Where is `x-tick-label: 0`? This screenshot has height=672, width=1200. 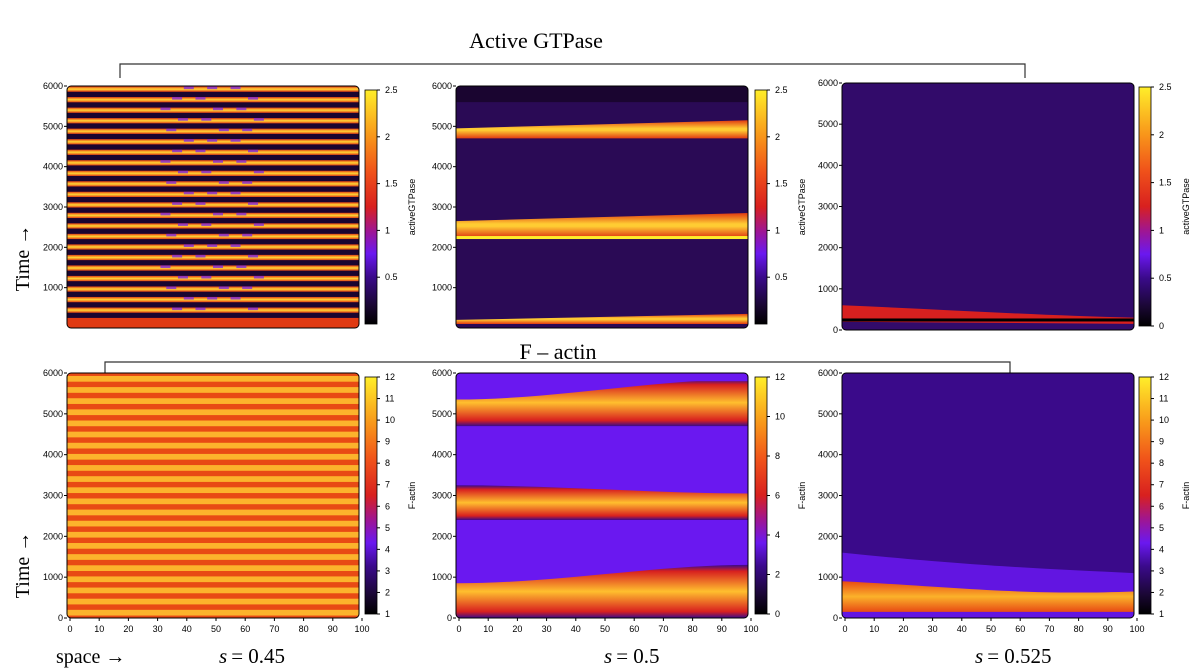
x-tick-label: 0 is located at coordinates (844, 629).